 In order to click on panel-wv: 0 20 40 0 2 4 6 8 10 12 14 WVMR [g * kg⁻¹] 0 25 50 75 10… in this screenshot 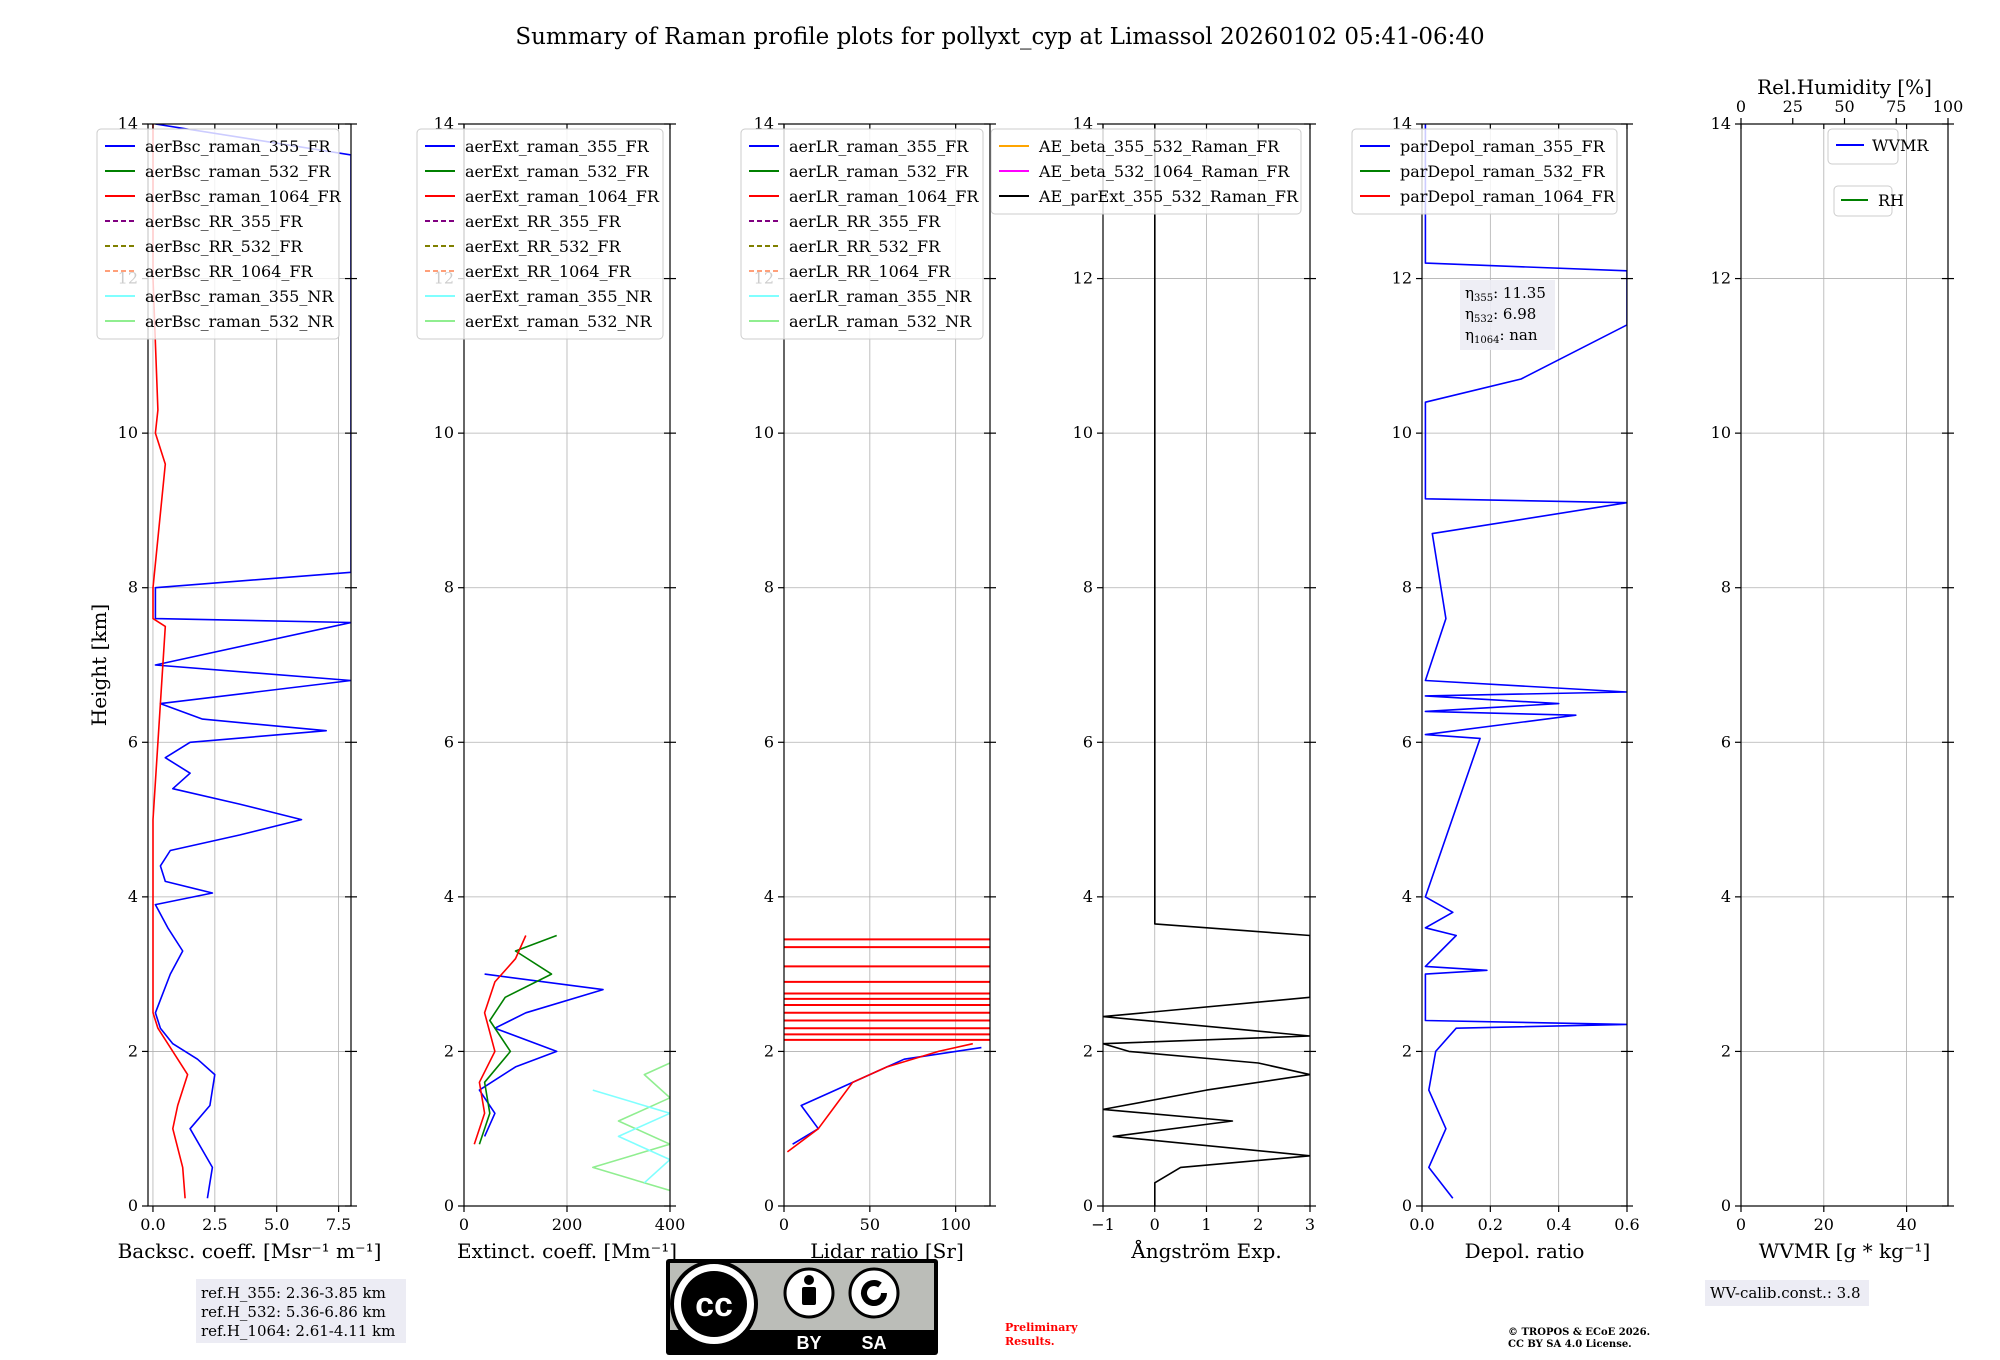, I will do `click(1837, 669)`.